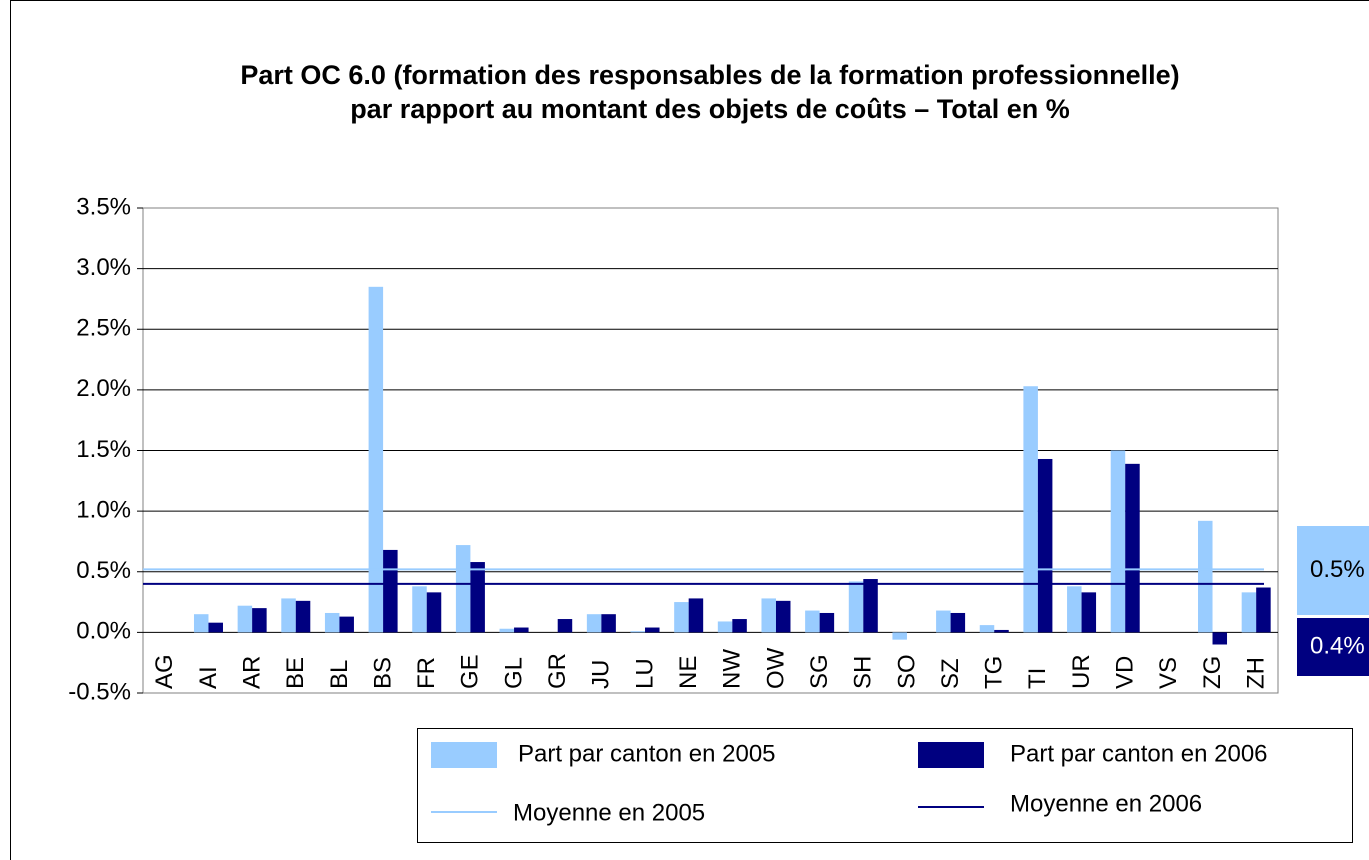 The width and height of the screenshot is (1369, 860). I want to click on x-tick-label: VD, so click(1125, 672).